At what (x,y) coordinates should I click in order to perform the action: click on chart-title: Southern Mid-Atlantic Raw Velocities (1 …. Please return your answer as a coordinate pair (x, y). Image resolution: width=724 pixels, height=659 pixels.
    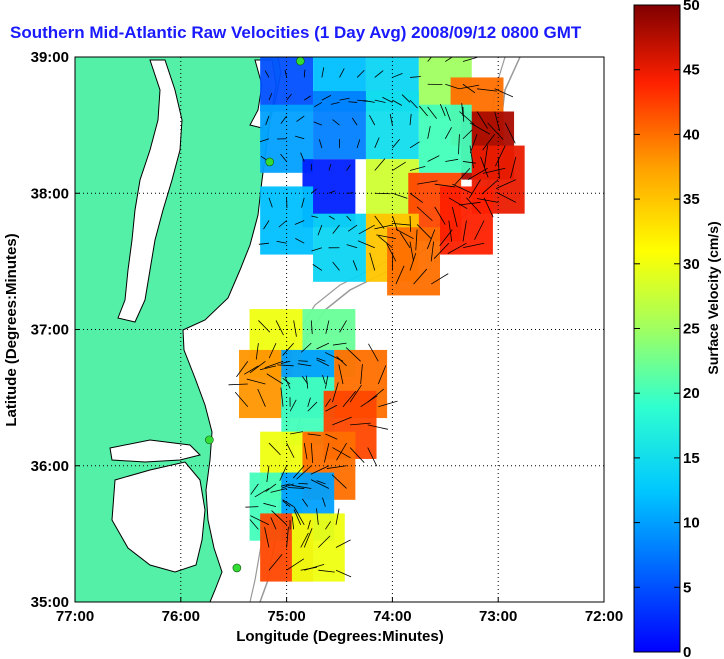
    Looking at the image, I should click on (296, 32).